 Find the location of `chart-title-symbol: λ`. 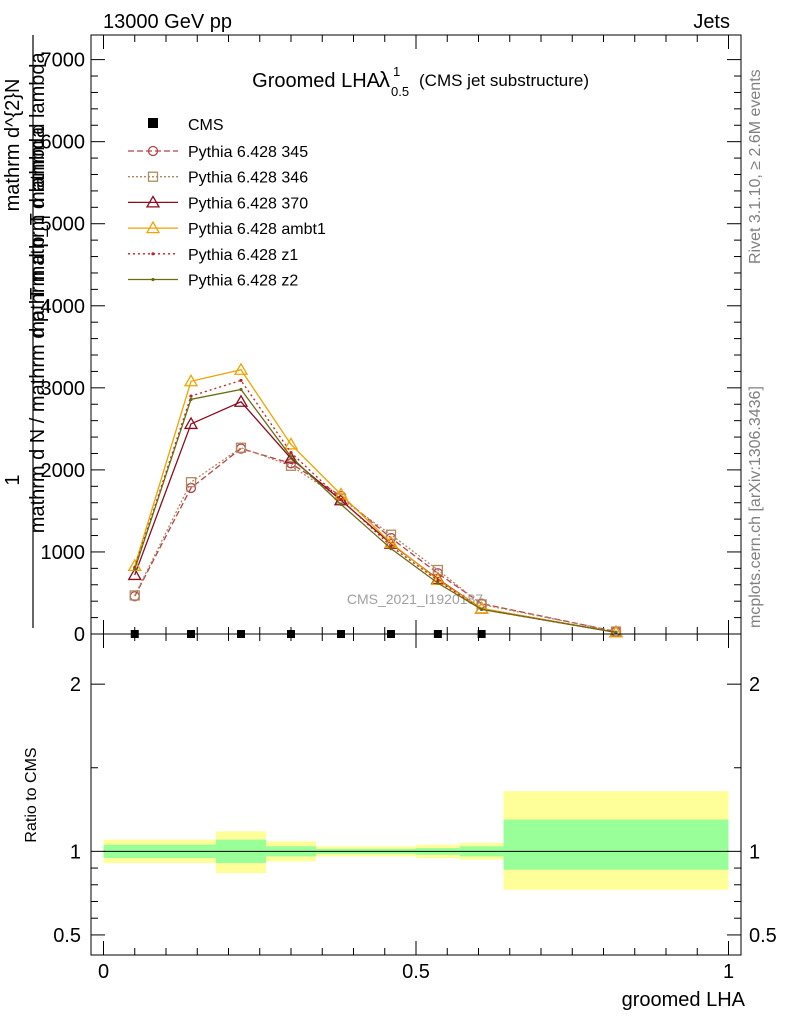

chart-title-symbol: λ is located at coordinates (384, 79).